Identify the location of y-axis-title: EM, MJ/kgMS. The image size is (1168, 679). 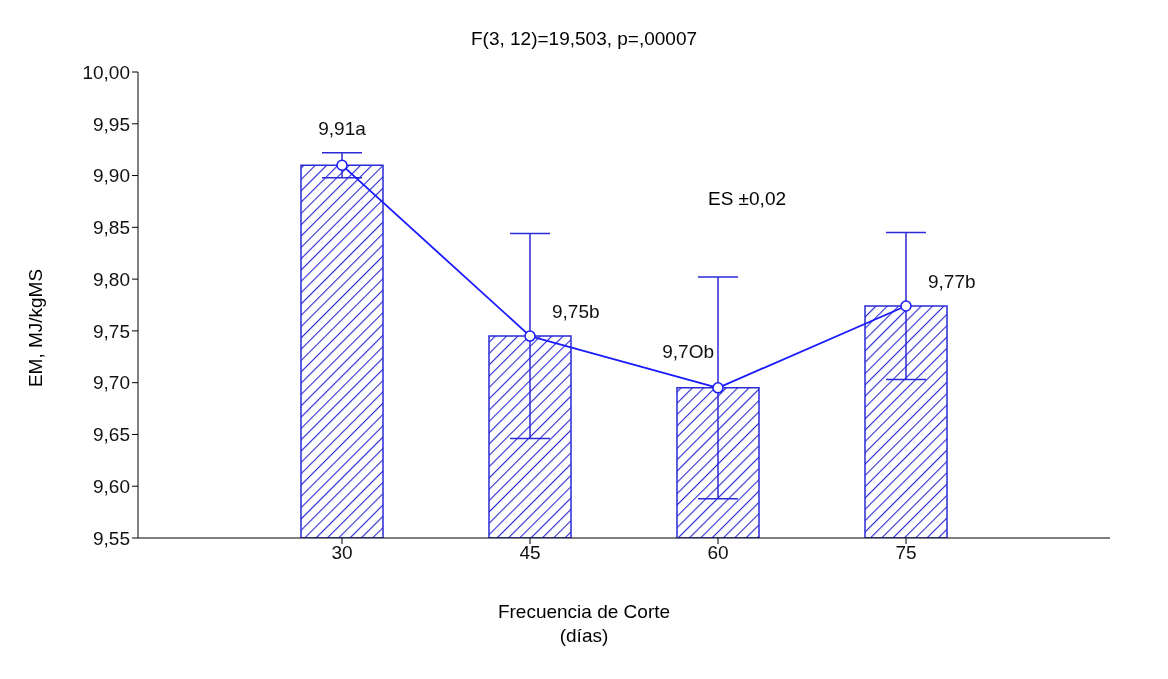
(36, 328).